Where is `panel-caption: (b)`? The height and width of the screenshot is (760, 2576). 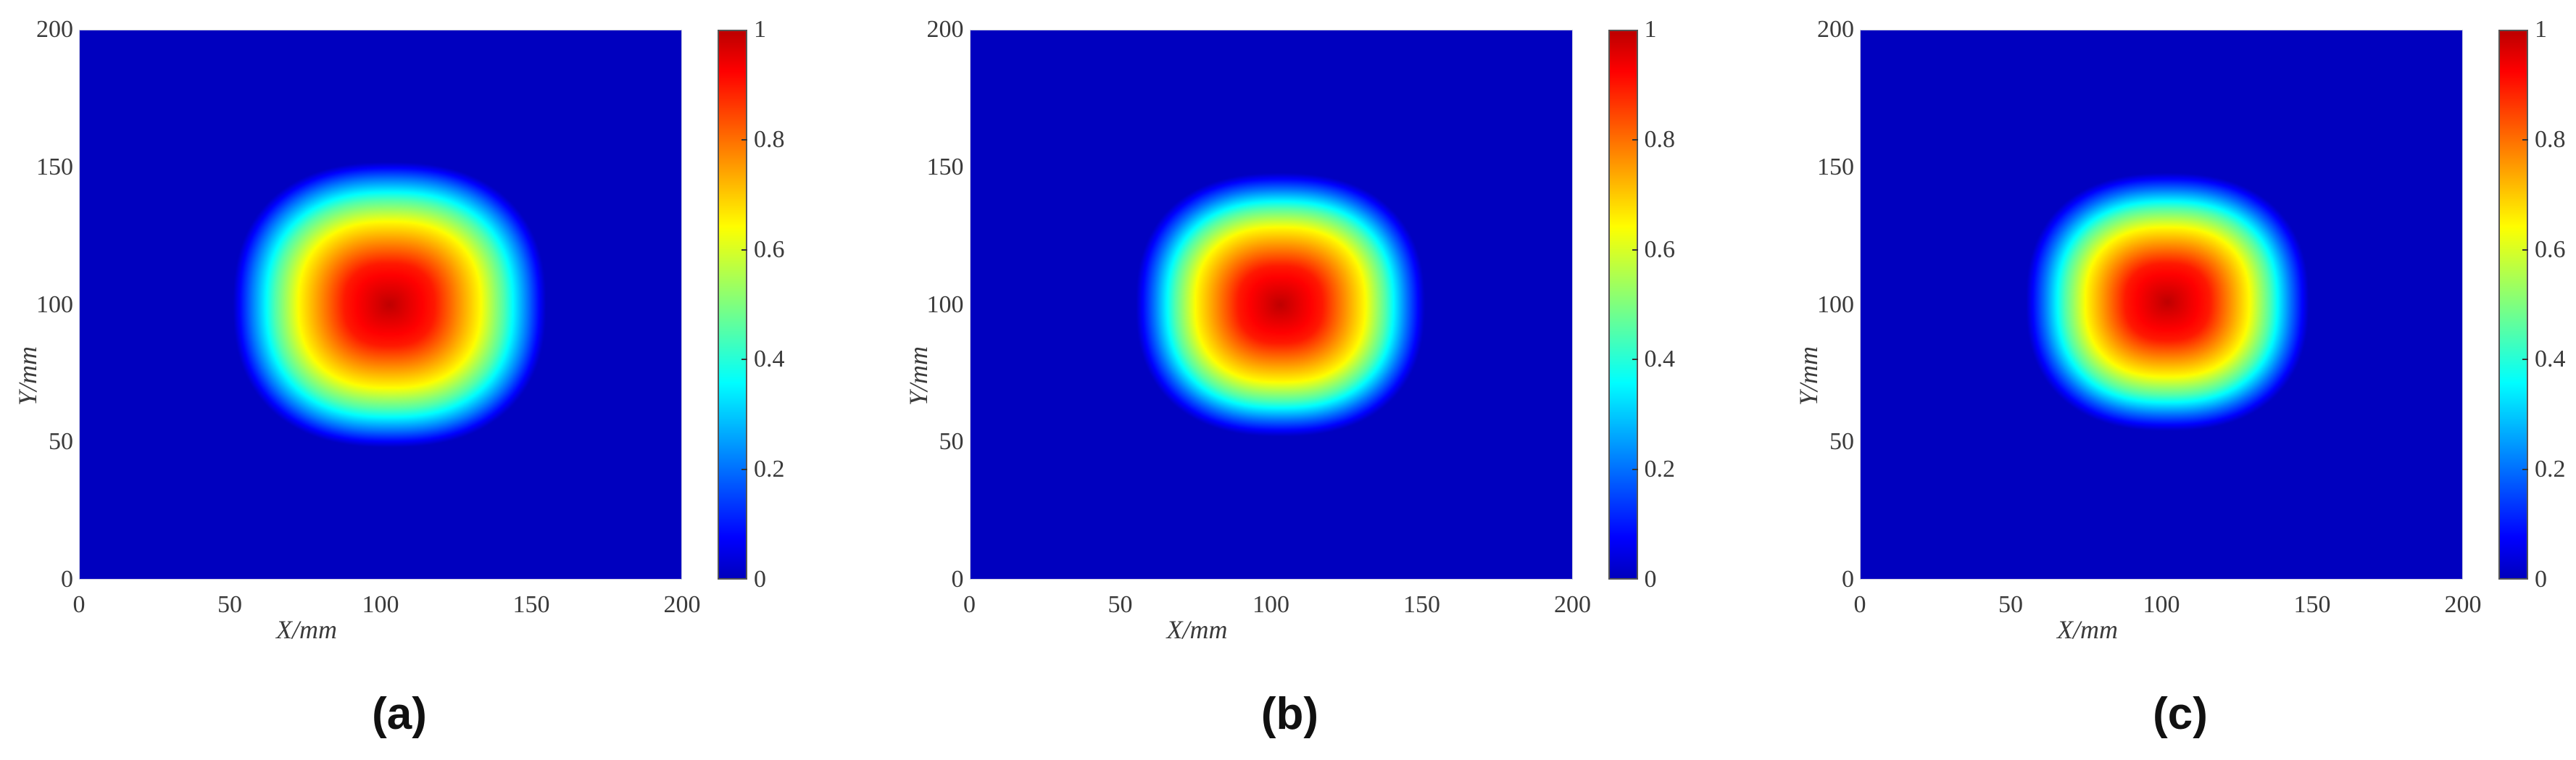 panel-caption: (b) is located at coordinates (1289, 714).